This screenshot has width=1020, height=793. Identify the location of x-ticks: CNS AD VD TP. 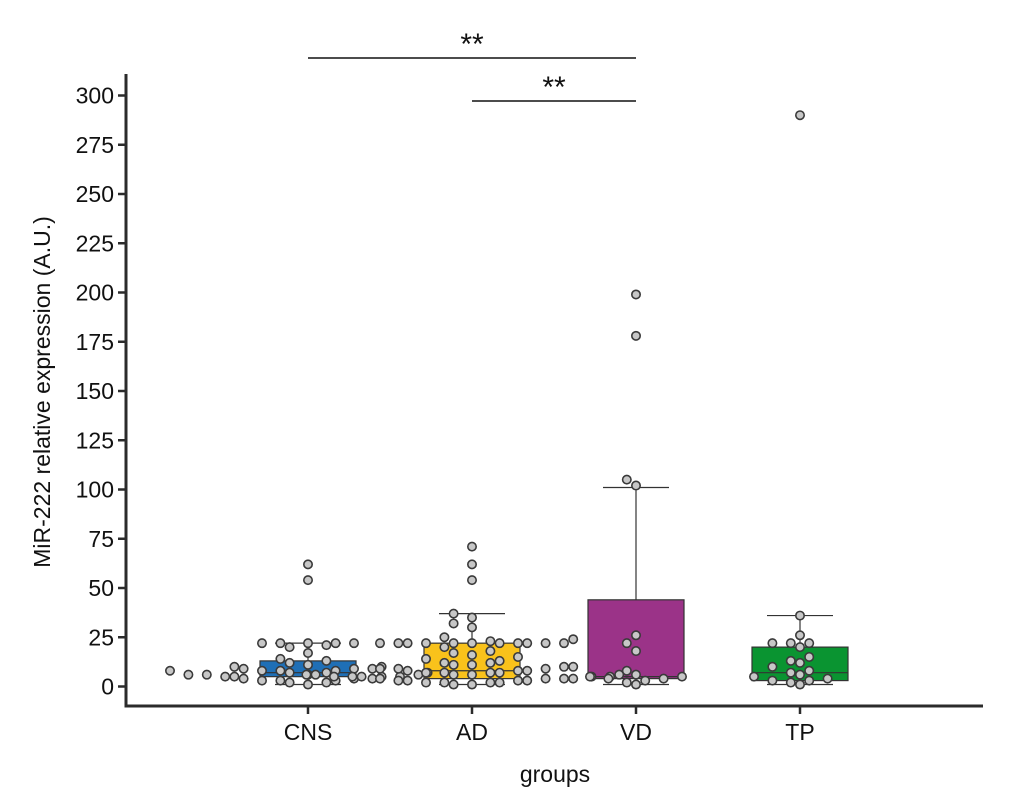
(549, 725).